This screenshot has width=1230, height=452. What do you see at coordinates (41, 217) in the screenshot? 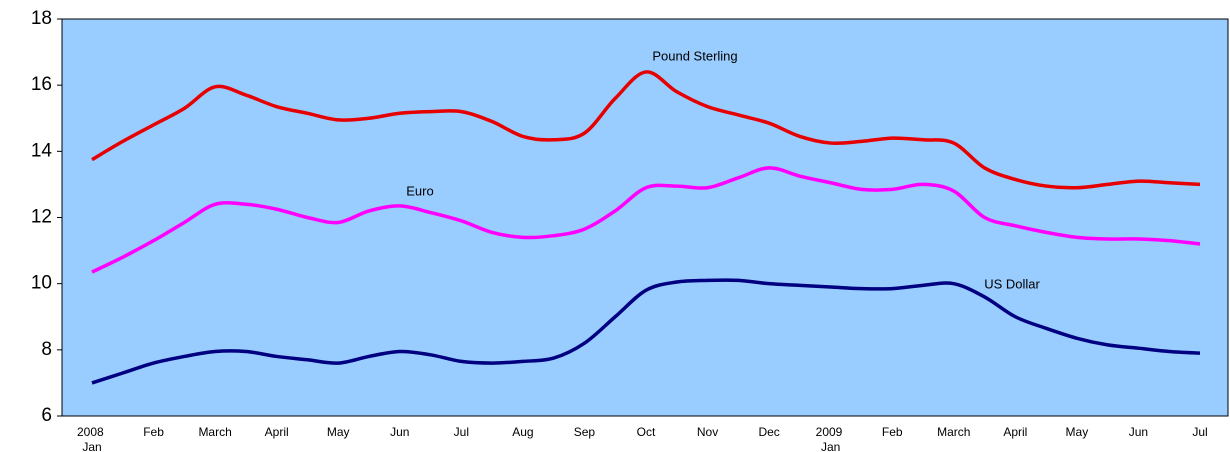
I see `y-tick-label: 12` at bounding box center [41, 217].